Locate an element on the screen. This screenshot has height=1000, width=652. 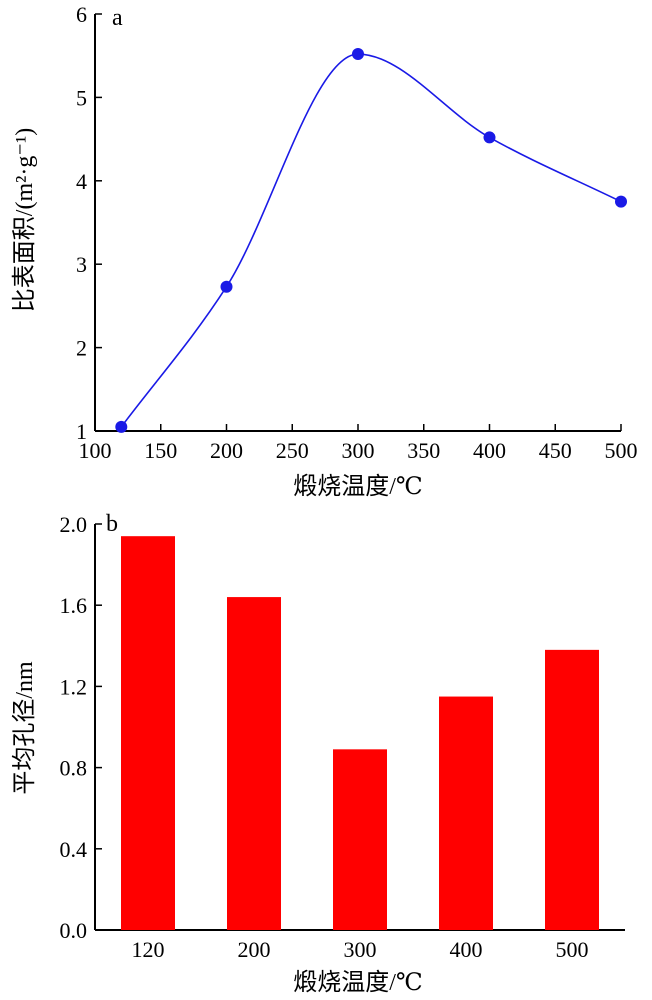
panel-b-y-tick-label: 2.0 is located at coordinates (74, 524).